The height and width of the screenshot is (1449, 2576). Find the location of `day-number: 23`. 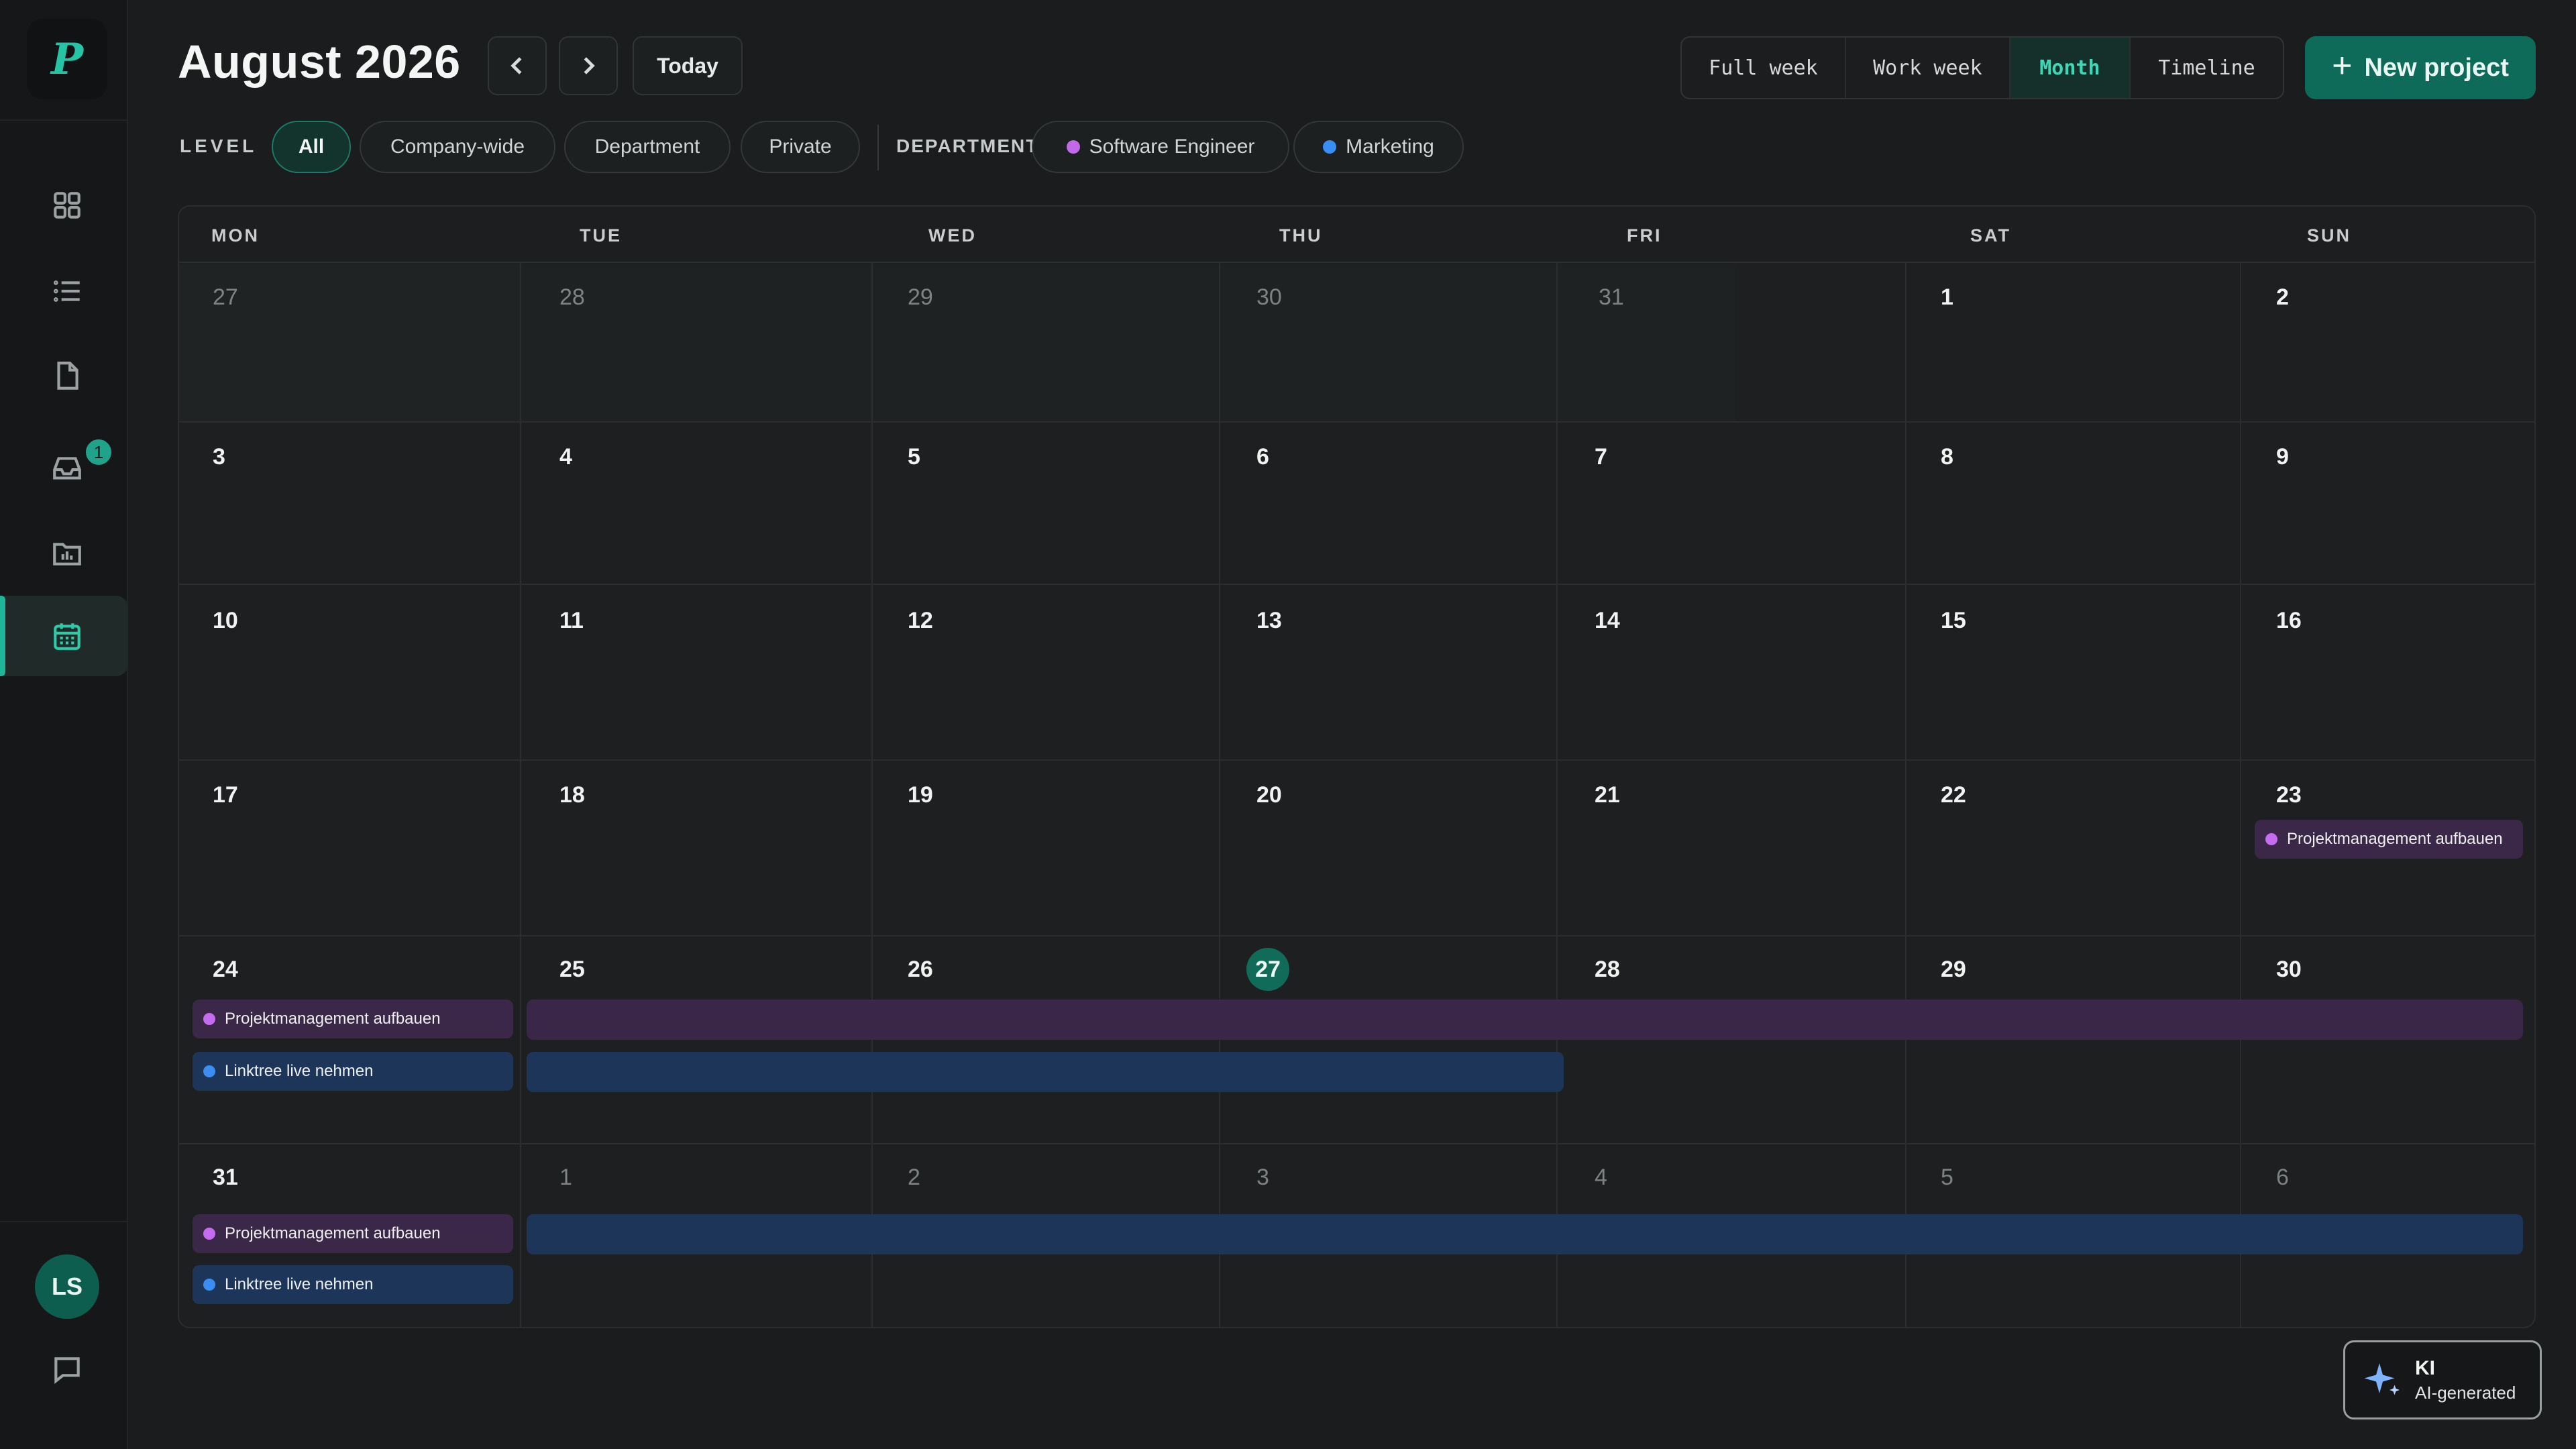

day-number: 23 is located at coordinates (2289, 795).